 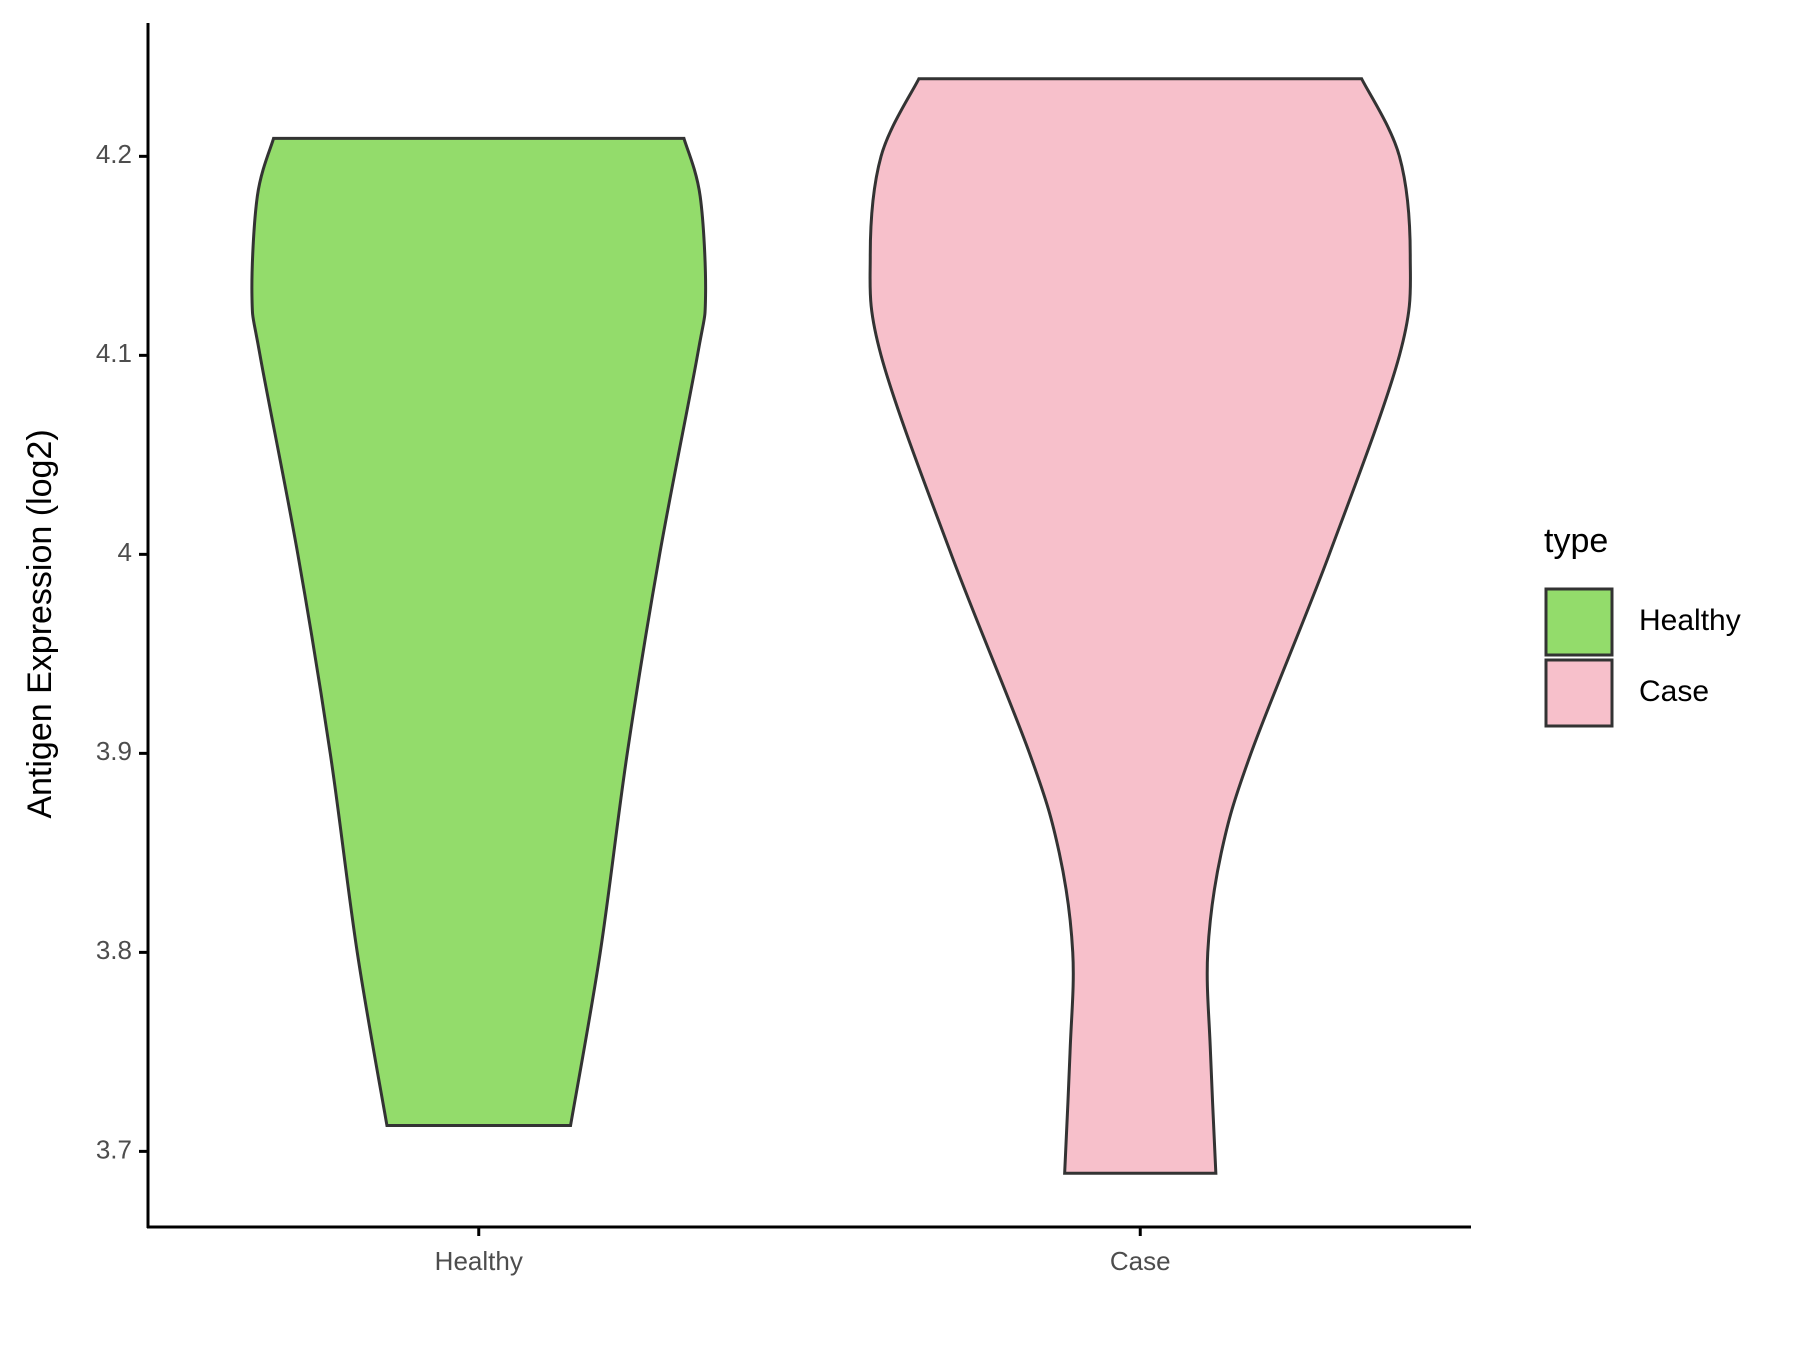 I want to click on x-tick-label: Healthy, so click(x=479, y=1261).